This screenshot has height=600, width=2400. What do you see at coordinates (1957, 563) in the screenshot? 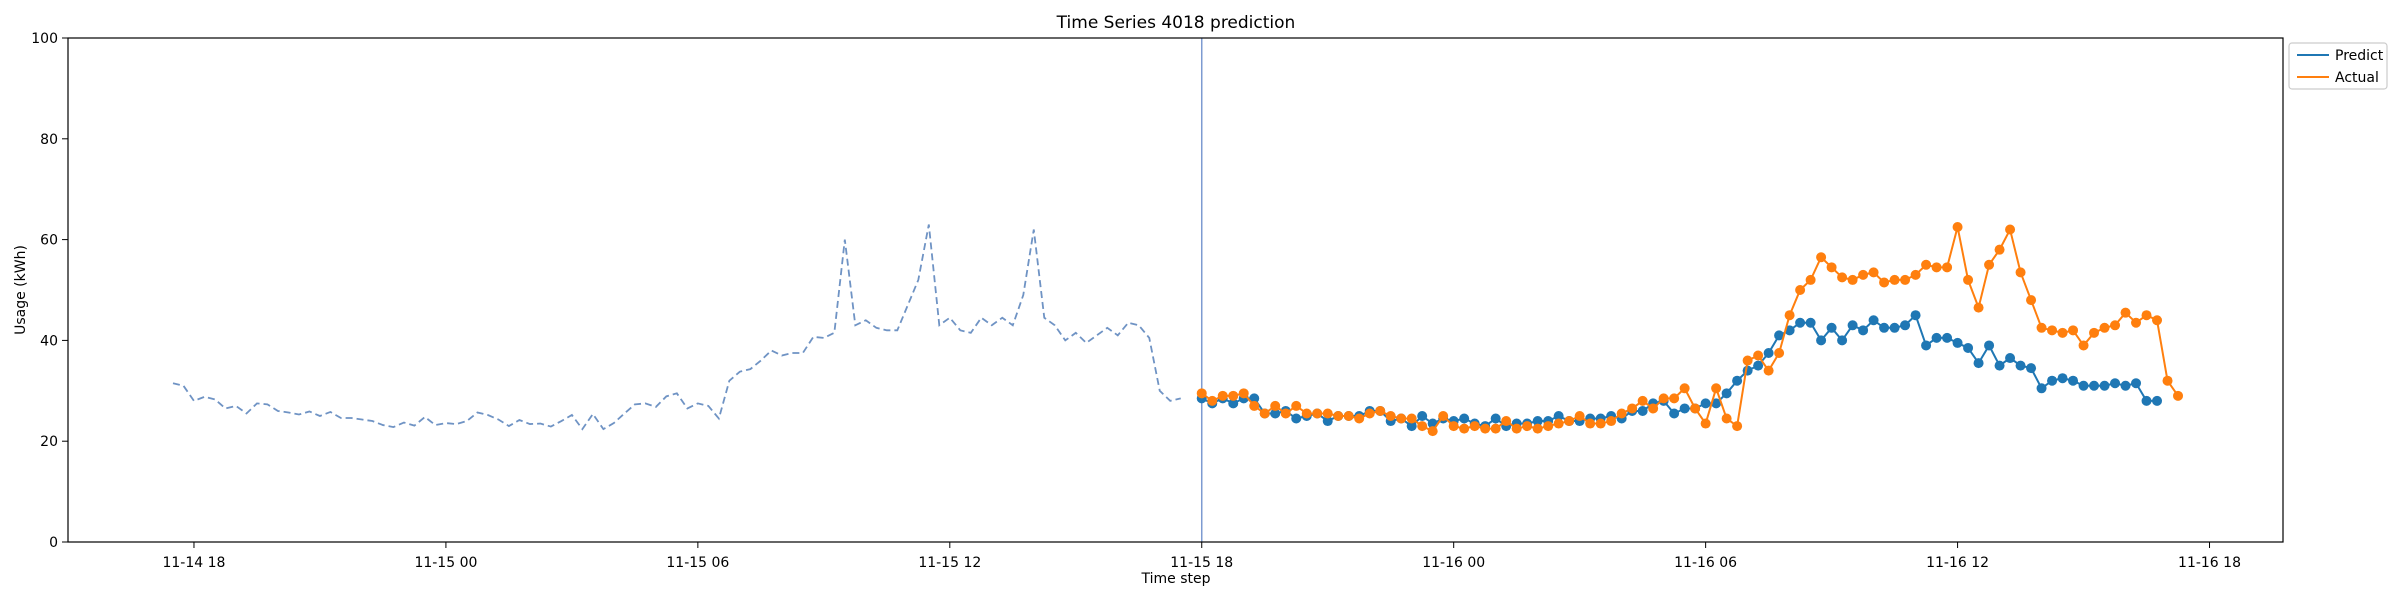
I see `x-tick-label: 11-16 12` at bounding box center [1957, 563].